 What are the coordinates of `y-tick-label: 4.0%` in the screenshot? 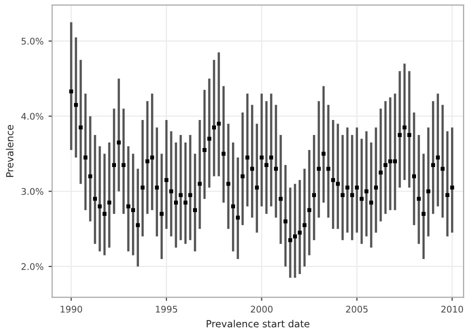 It's located at (32, 116).